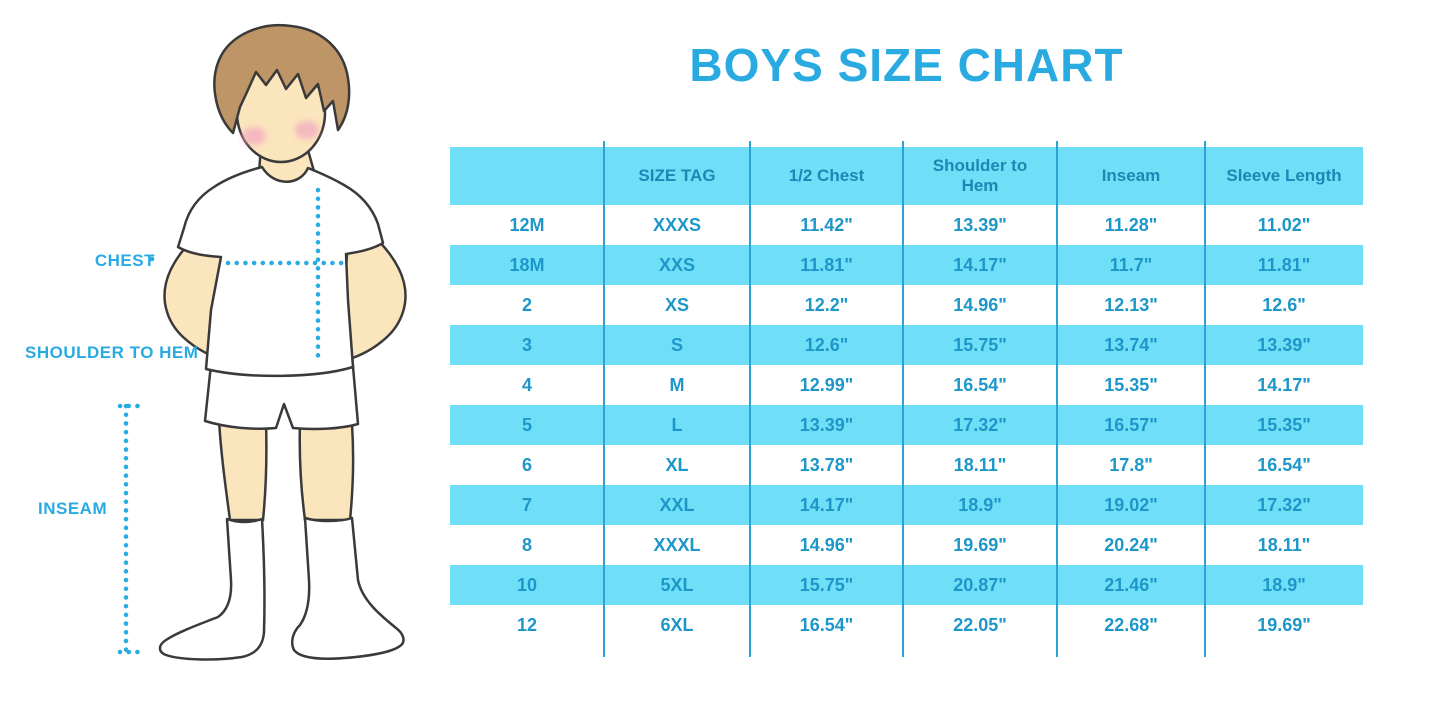 Image resolution: width=1445 pixels, height=728 pixels. Describe the element at coordinates (906, 385) in the screenshot. I see `table-row: 4 M 12.99" 16.54" 15.35" 14.17"` at that location.